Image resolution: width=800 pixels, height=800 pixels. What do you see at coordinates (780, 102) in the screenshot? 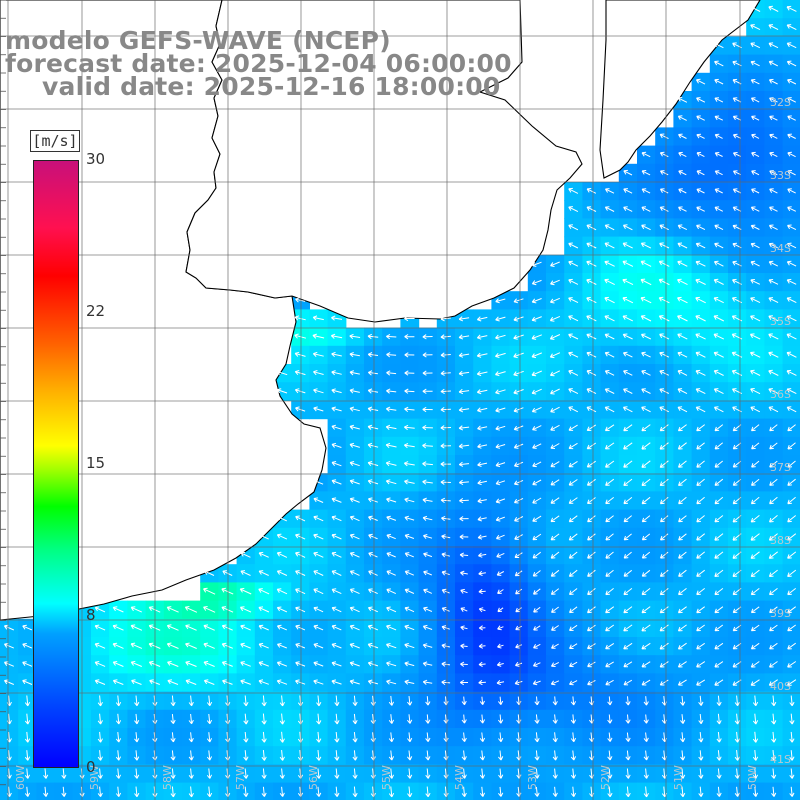
I see `lat-label: 32S` at bounding box center [780, 102].